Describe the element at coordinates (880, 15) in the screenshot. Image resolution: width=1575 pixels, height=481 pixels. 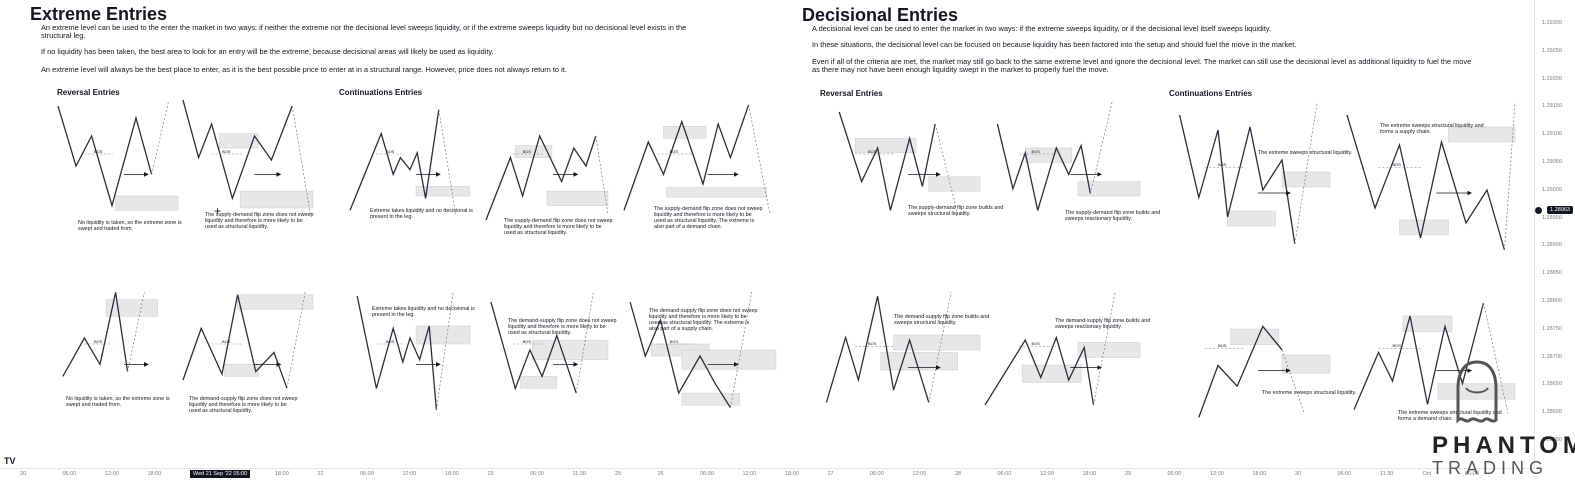
I see `decisional-entries-title: Decisional Entries` at that location.